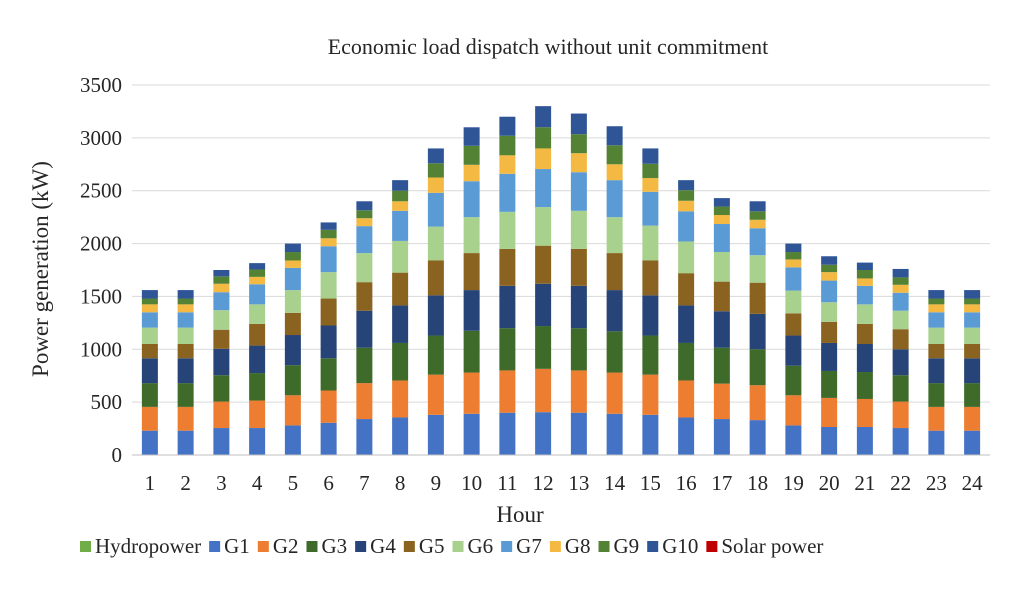  Describe the element at coordinates (40, 269) in the screenshot. I see `y-axis-label: Power generation (kW)` at that location.